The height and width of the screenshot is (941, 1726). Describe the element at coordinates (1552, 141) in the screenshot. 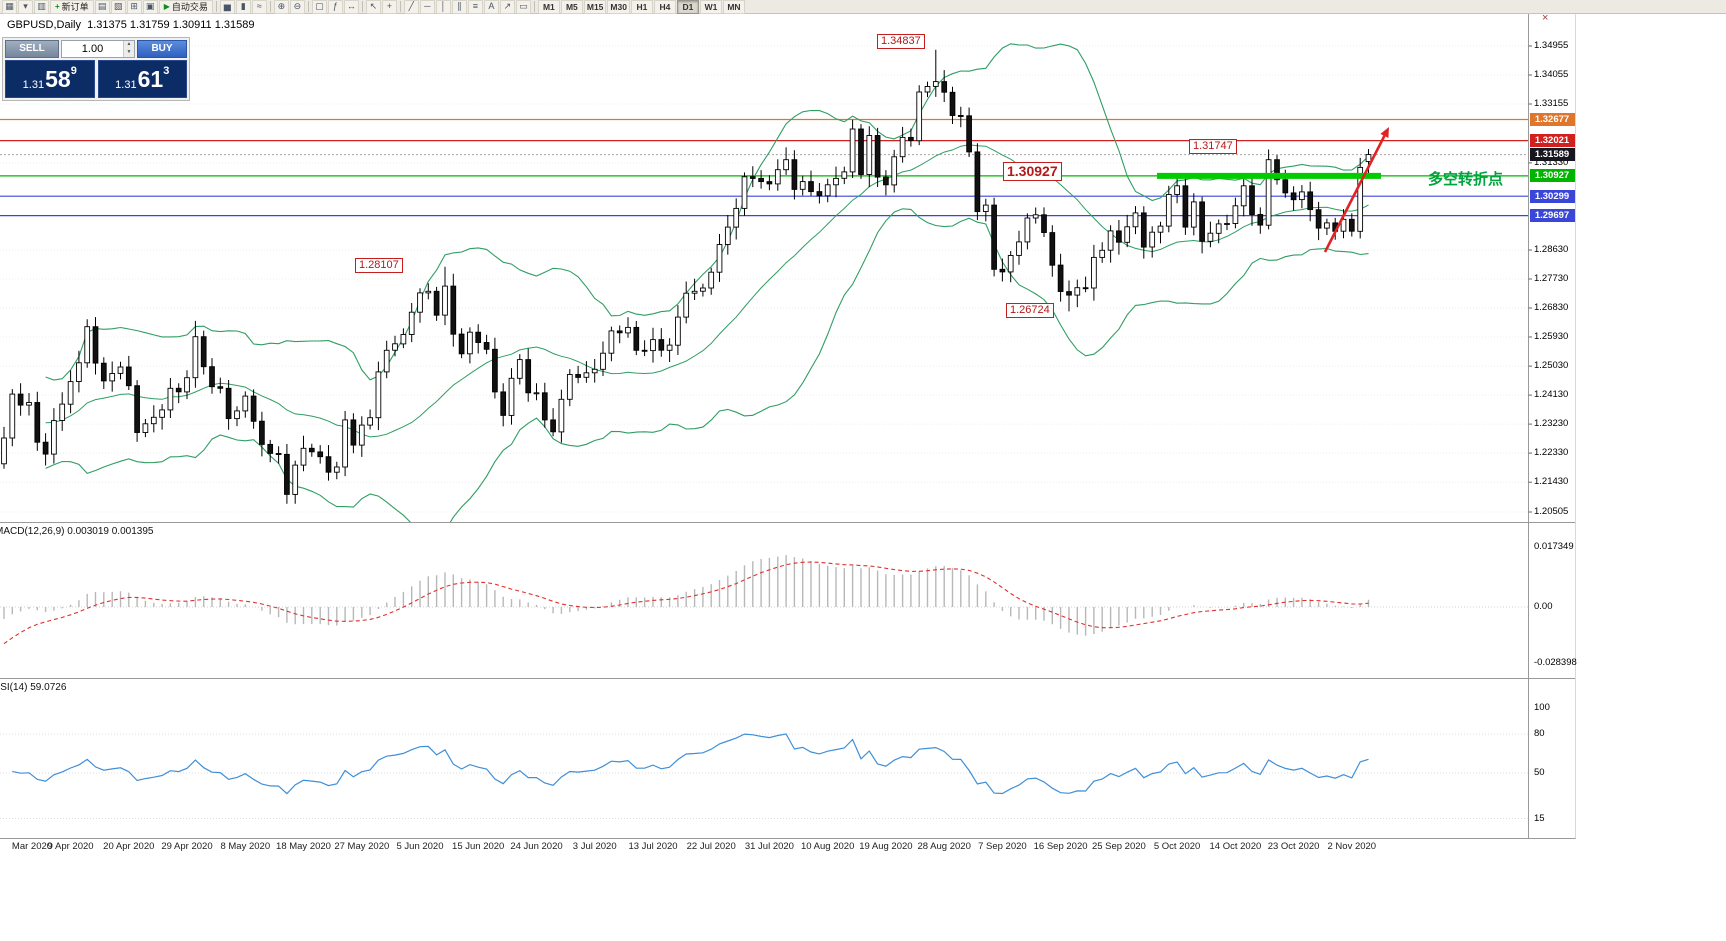

I see `price-tag: 1.32021` at that location.